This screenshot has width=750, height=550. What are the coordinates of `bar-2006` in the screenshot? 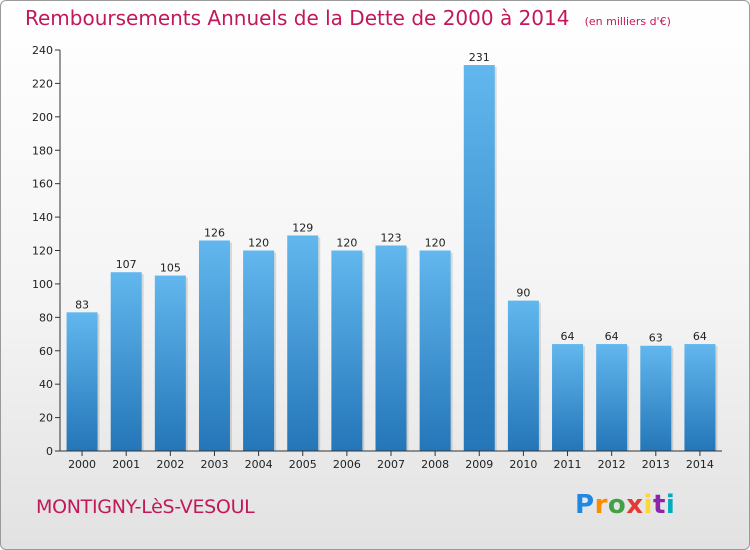 It's located at (347, 350).